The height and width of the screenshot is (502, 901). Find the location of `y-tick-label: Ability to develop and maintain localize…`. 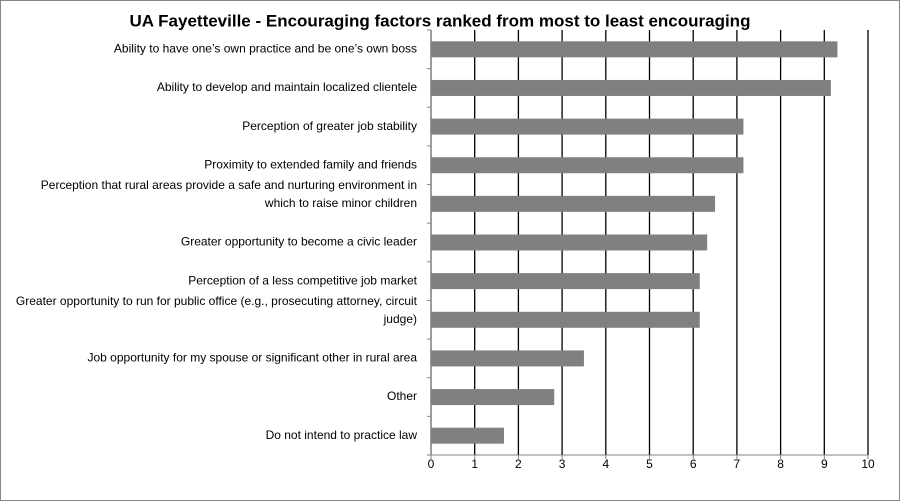

y-tick-label: Ability to develop and maintain localize… is located at coordinates (287, 87).